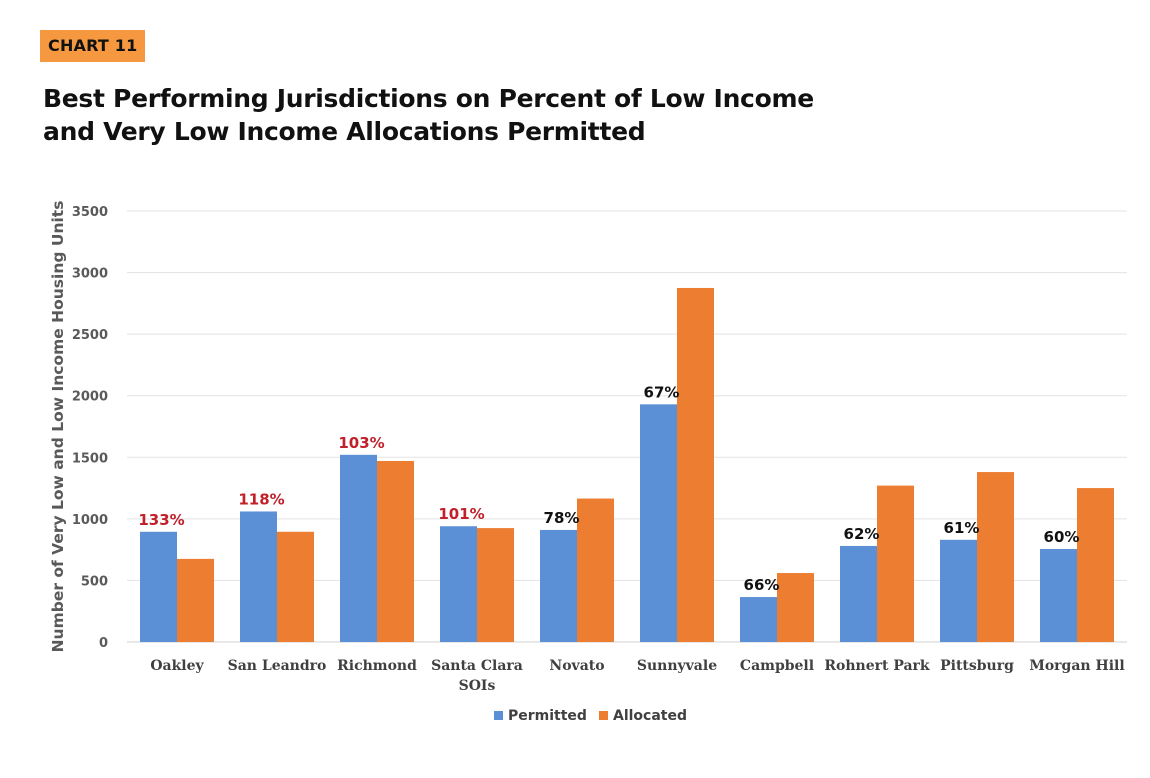  Describe the element at coordinates (90, 397) in the screenshot. I see `y-tick-label: 2000` at that location.